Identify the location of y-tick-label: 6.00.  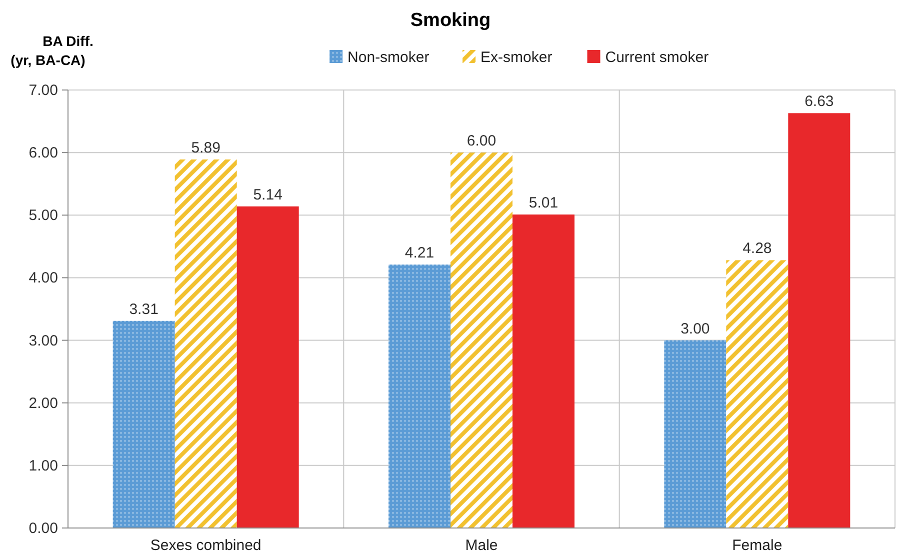
(43, 153).